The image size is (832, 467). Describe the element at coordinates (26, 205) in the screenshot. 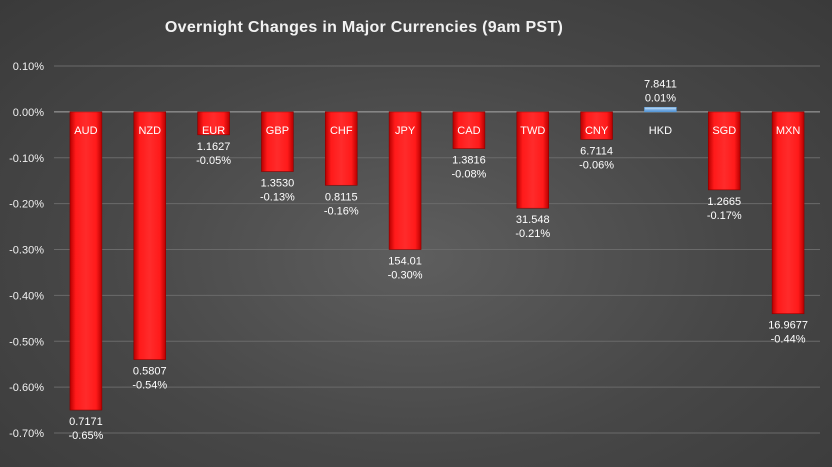

I see `y-tick-label: -0.20%` at that location.